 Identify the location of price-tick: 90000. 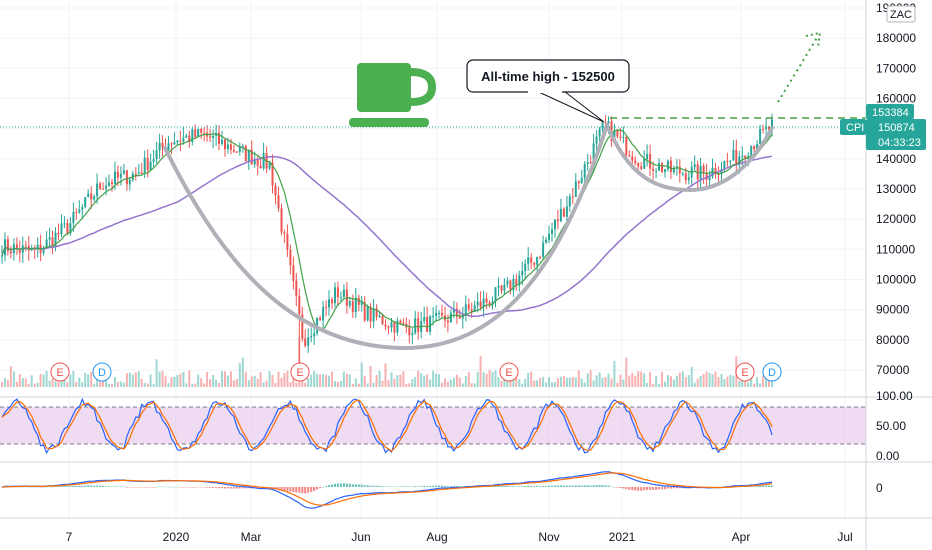
(893, 310).